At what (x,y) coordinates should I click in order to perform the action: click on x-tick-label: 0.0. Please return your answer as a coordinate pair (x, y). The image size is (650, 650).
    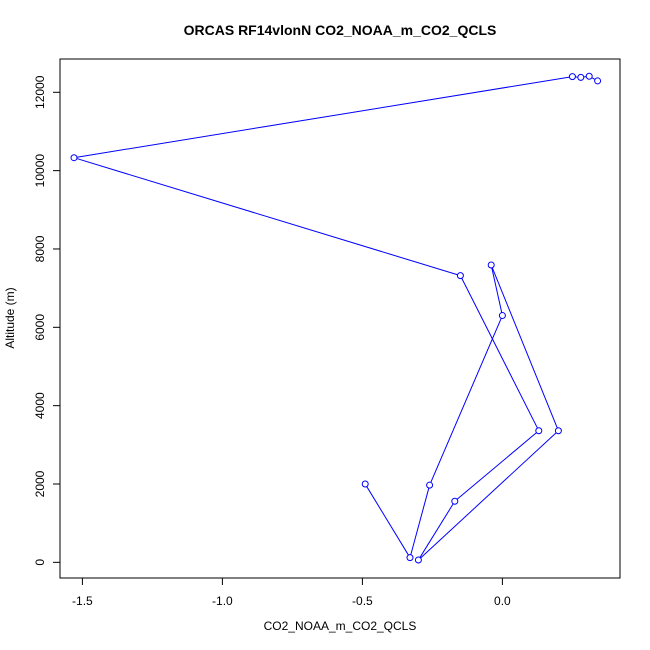
    Looking at the image, I should click on (502, 601).